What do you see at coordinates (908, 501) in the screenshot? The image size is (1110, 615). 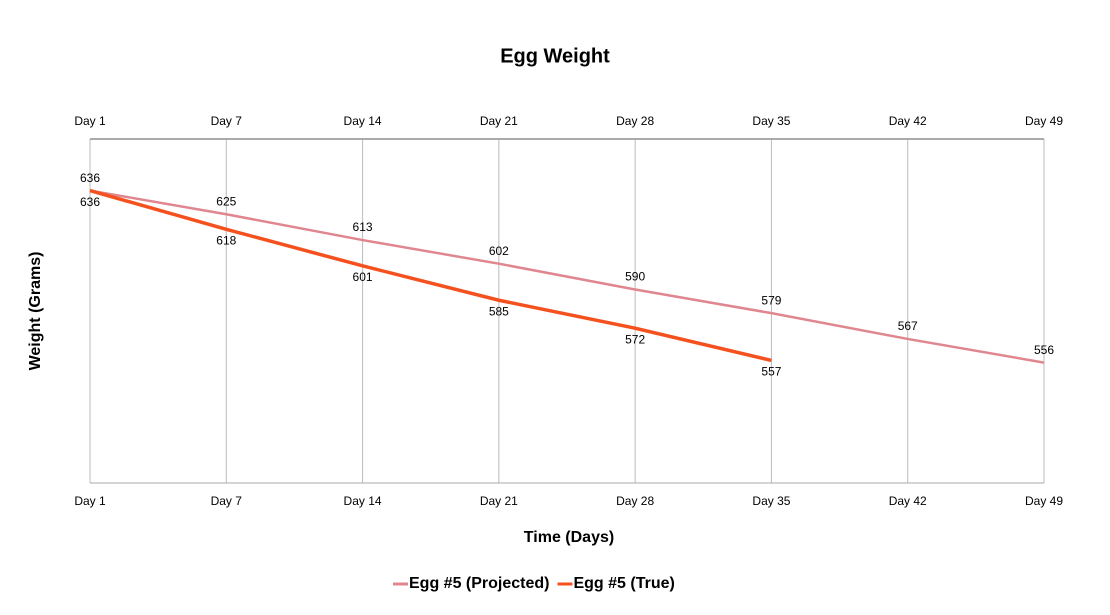 I see `x-tick-label: Day 42` at bounding box center [908, 501].